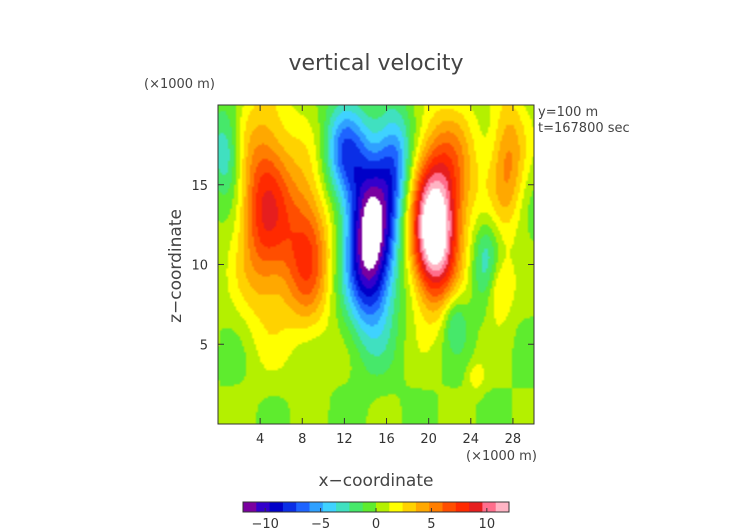 This screenshot has width=752, height=532. I want to click on y-tick-label: 15, so click(199, 186).